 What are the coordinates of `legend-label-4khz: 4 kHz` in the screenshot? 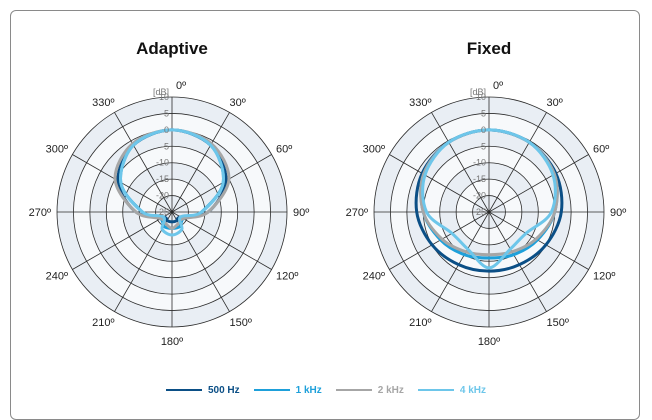 It's located at (473, 390).